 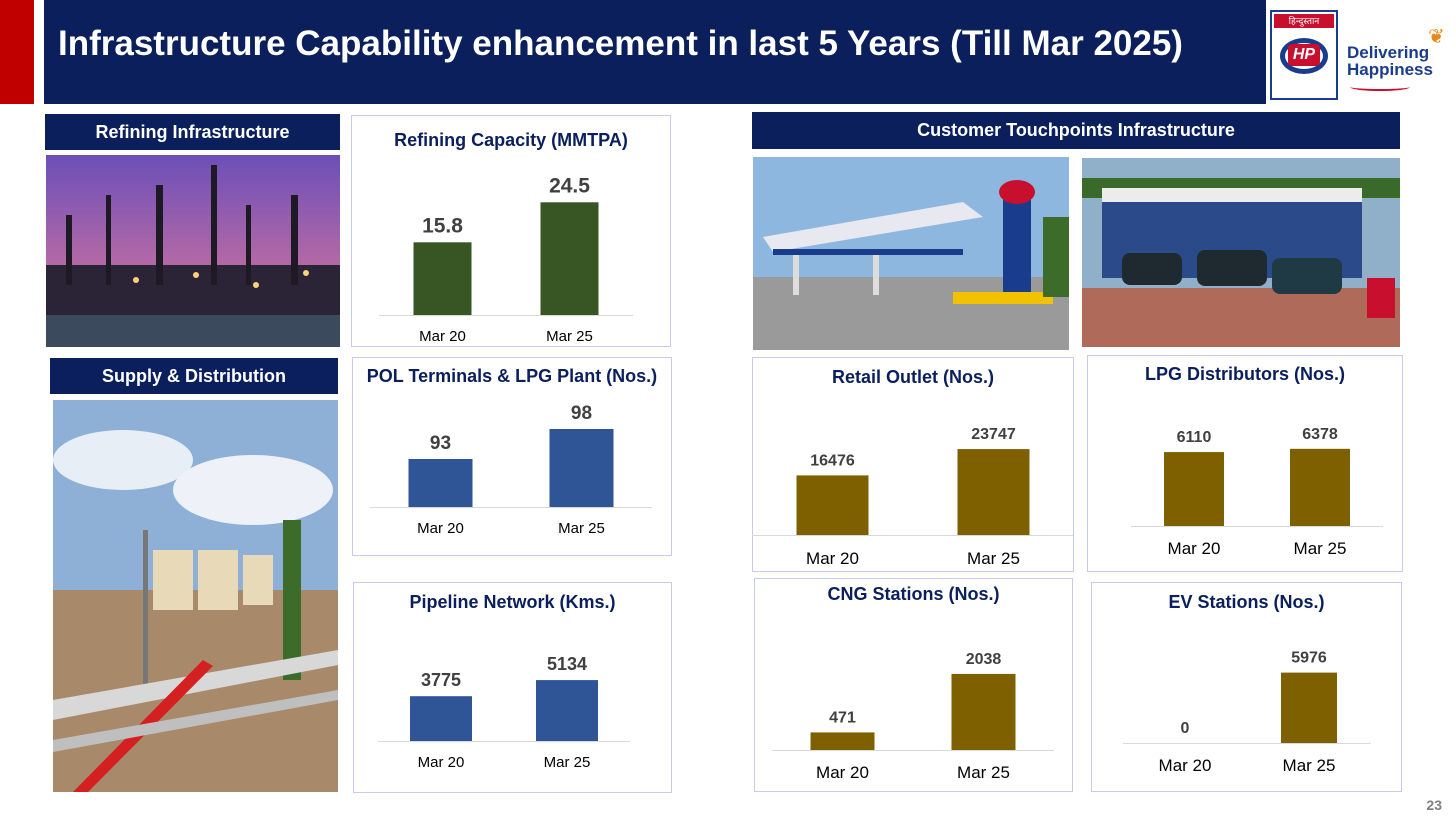 What do you see at coordinates (581, 528) in the screenshot?
I see `tick-label-pol-1: Mar 25` at bounding box center [581, 528].